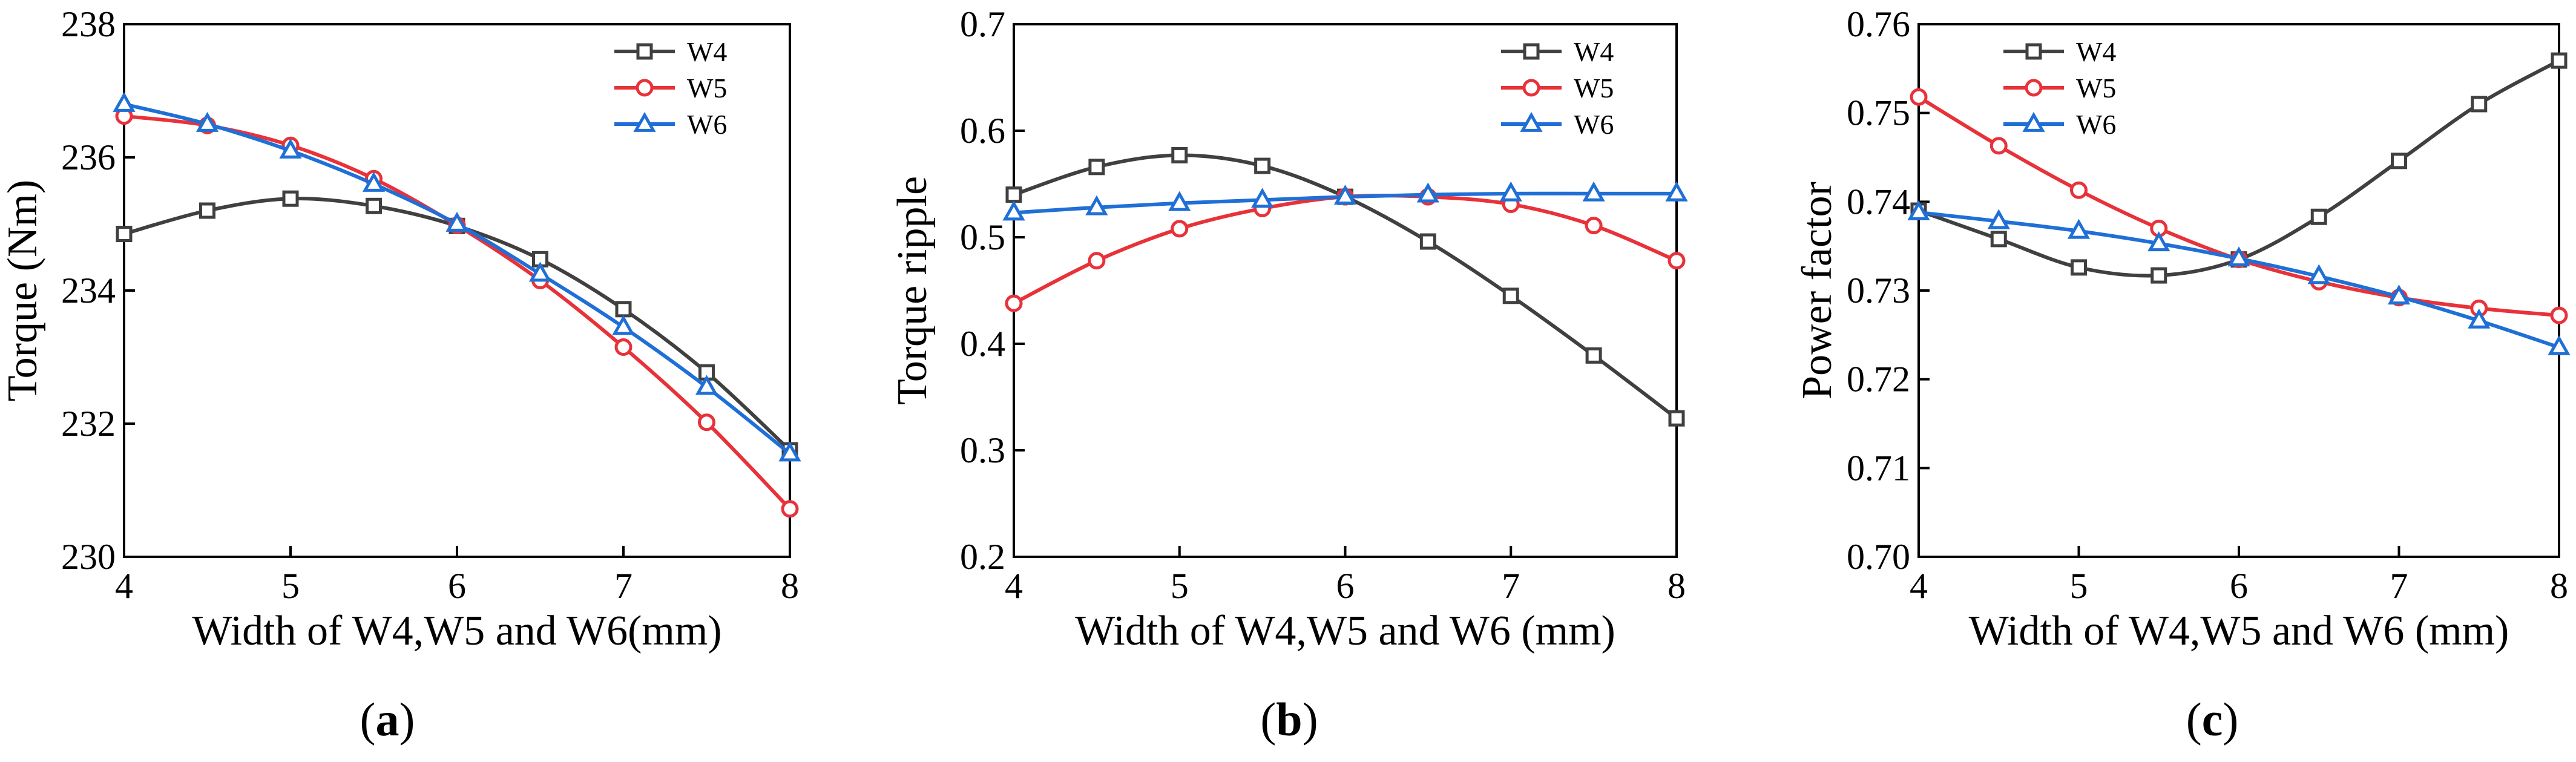 The image size is (2576, 762). Describe the element at coordinates (88, 290) in the screenshot. I see `y-tick-label: 234` at that location.